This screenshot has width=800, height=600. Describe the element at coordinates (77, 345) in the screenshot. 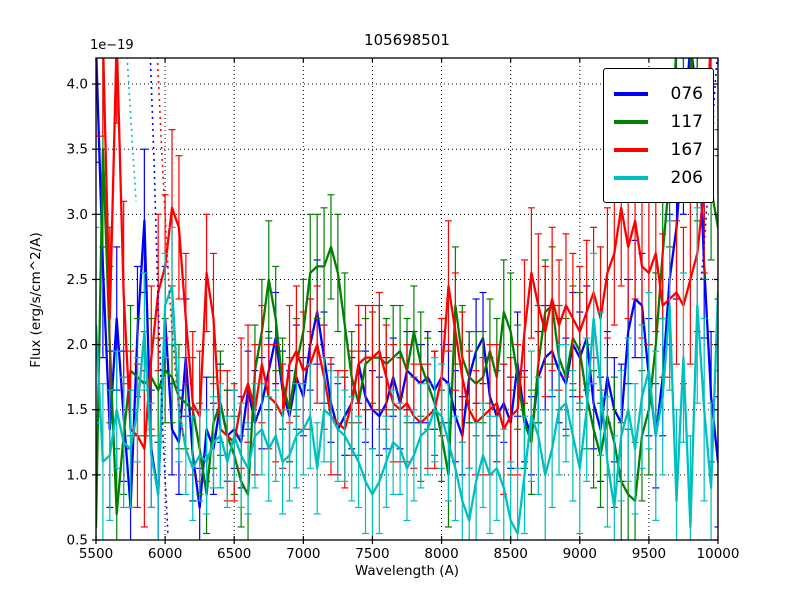

I see `y-tick-label: 2.0` at that location.